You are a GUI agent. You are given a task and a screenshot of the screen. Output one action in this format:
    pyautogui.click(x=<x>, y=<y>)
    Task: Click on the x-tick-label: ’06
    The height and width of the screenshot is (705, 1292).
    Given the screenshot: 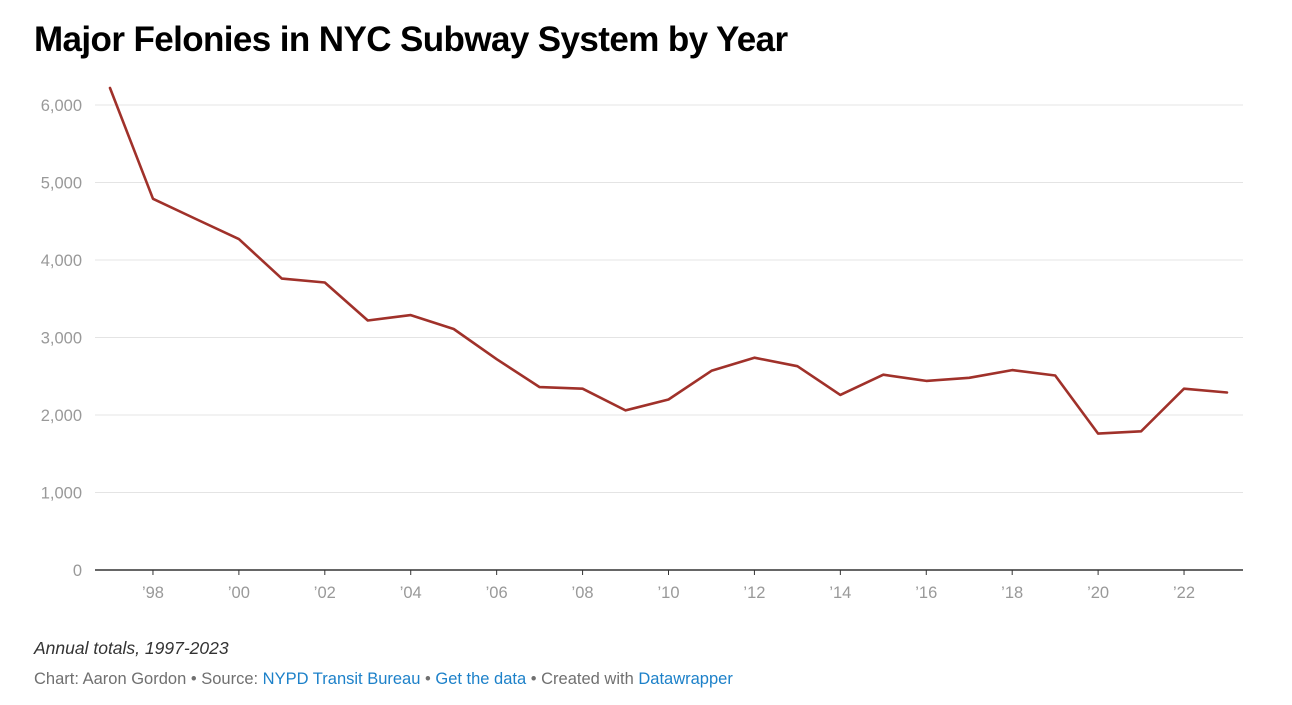 What is the action you would take?
    pyautogui.click(x=497, y=593)
    